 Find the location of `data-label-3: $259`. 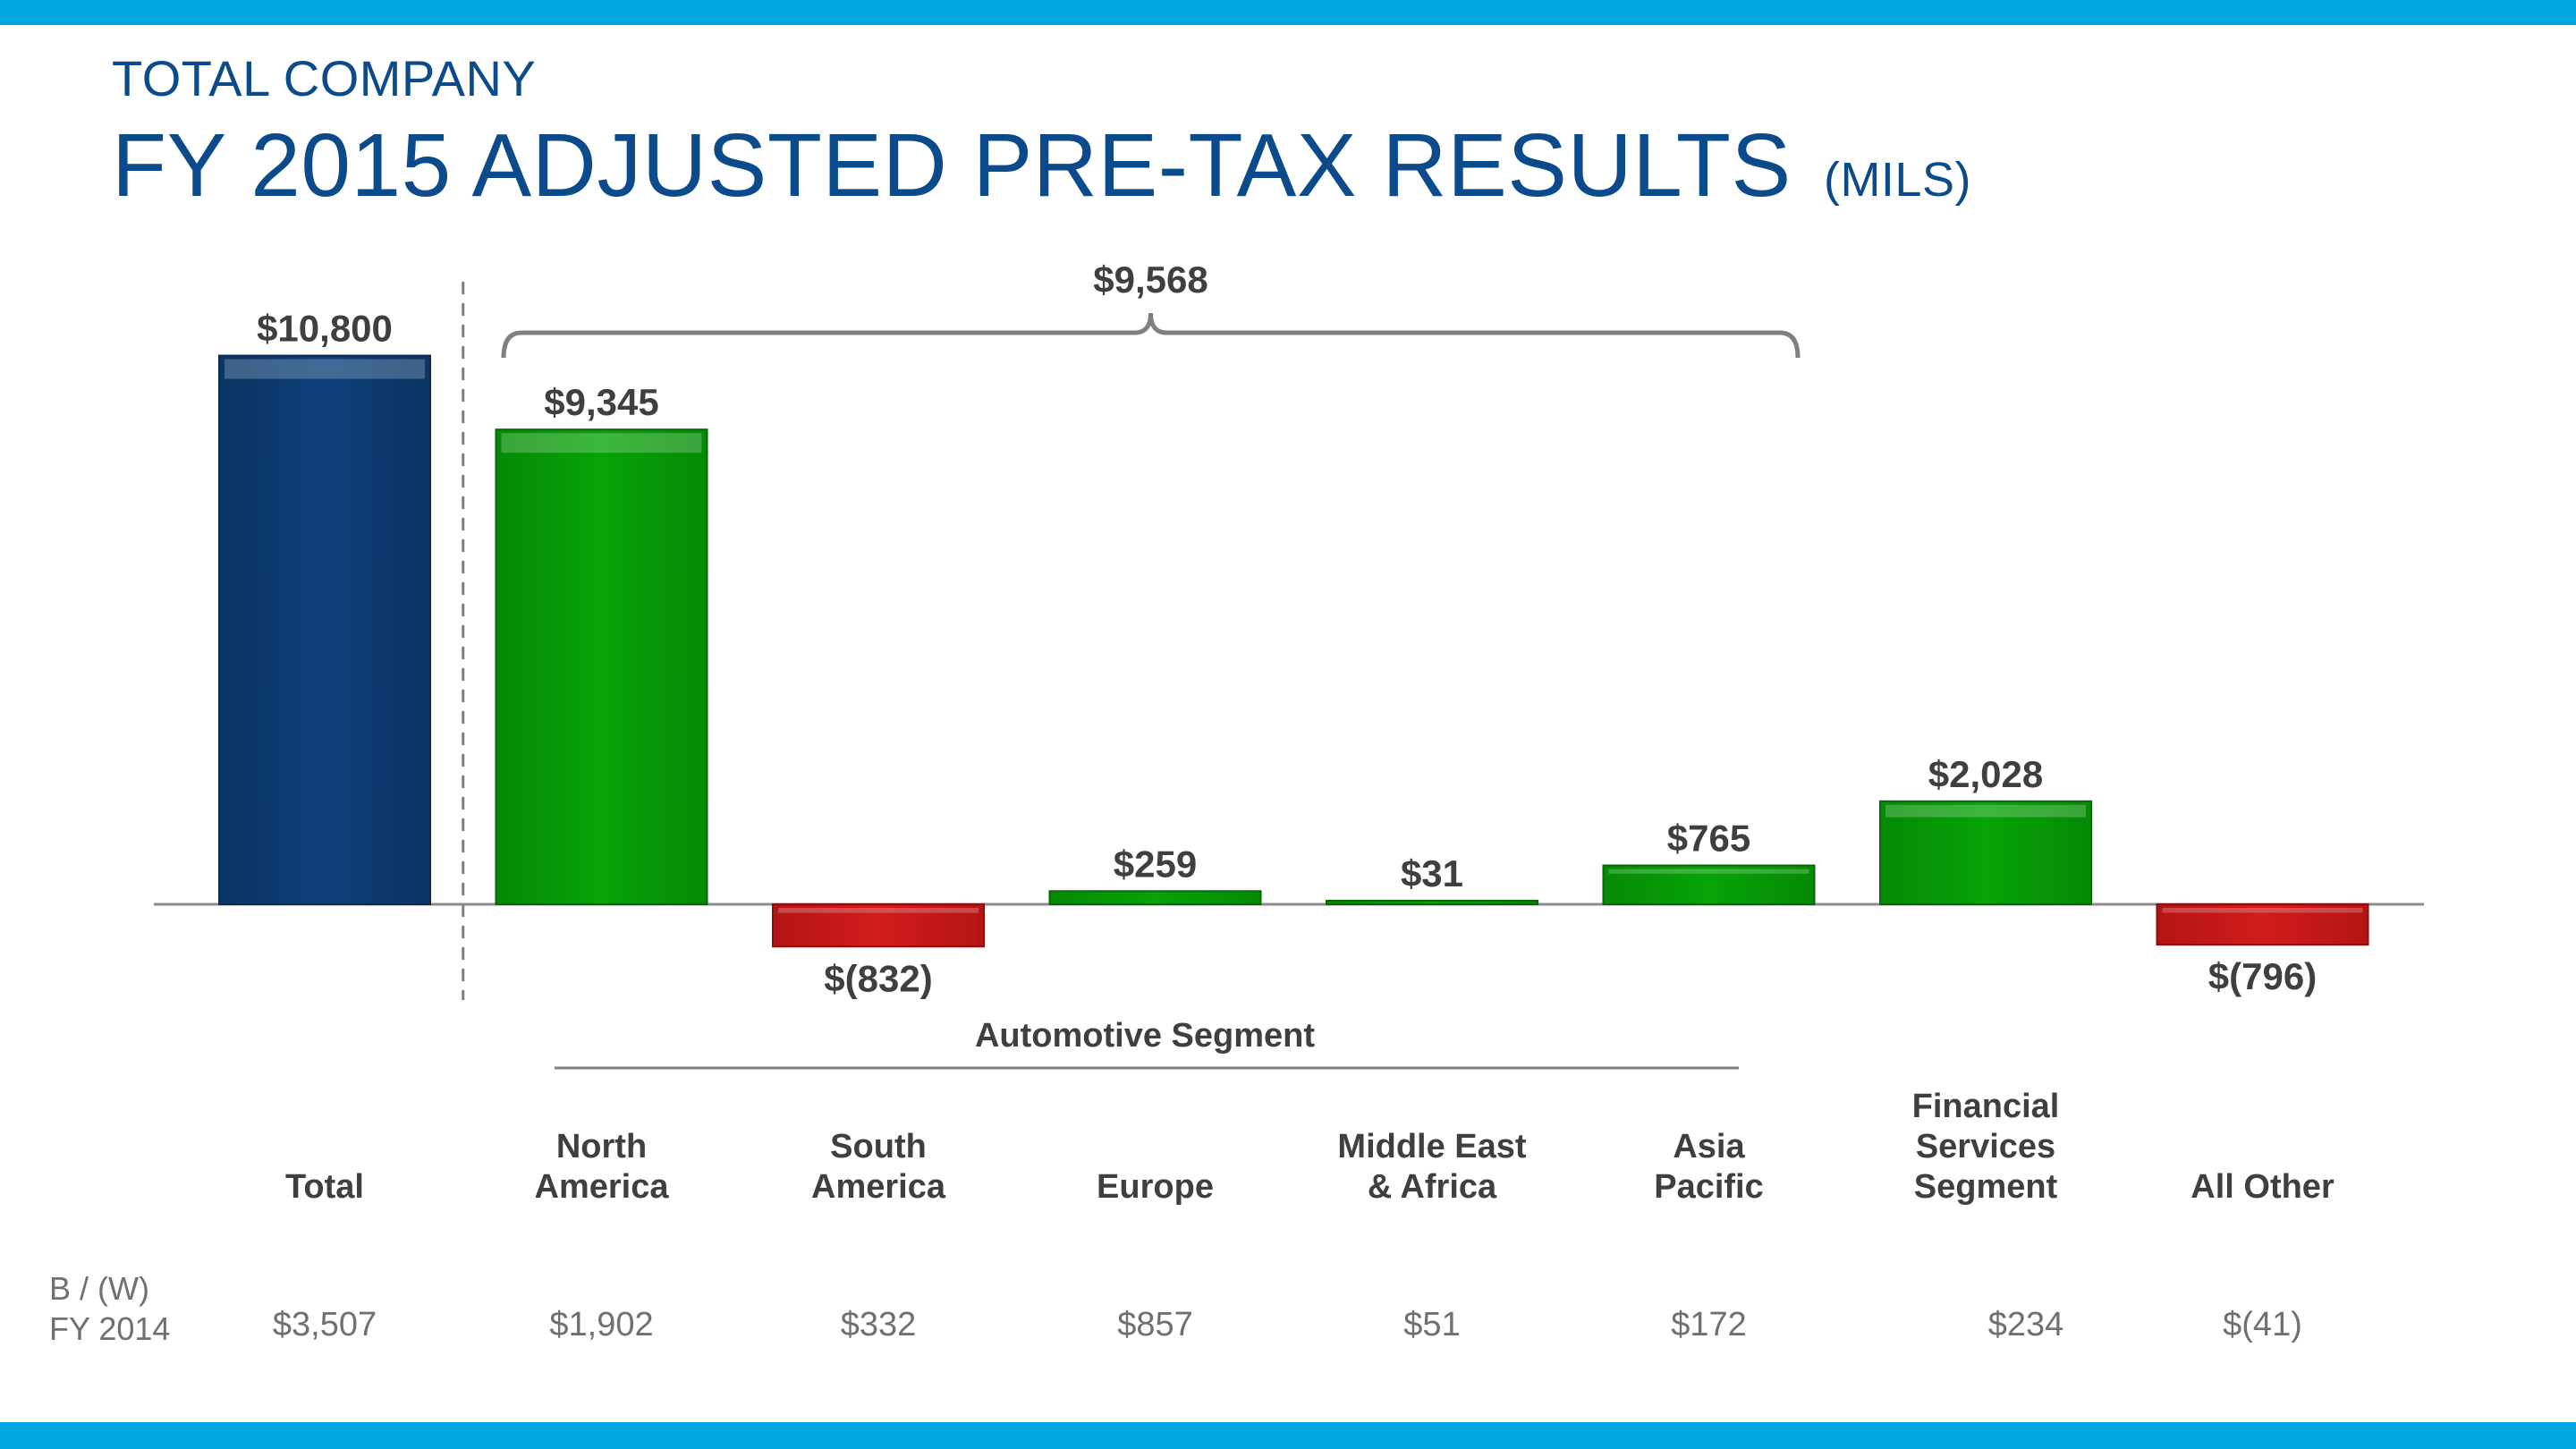

data-label-3: $259 is located at coordinates (1155, 864).